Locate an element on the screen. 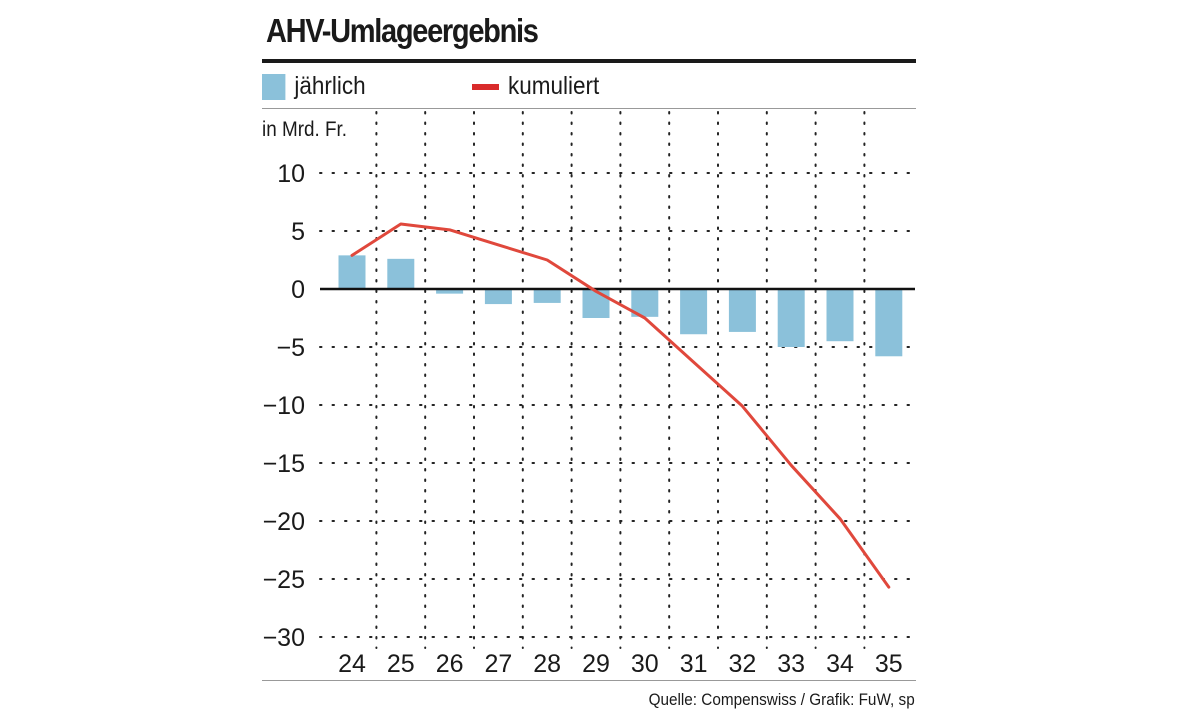 This screenshot has height=713, width=1179. x-tick-label: 28 is located at coordinates (547, 664).